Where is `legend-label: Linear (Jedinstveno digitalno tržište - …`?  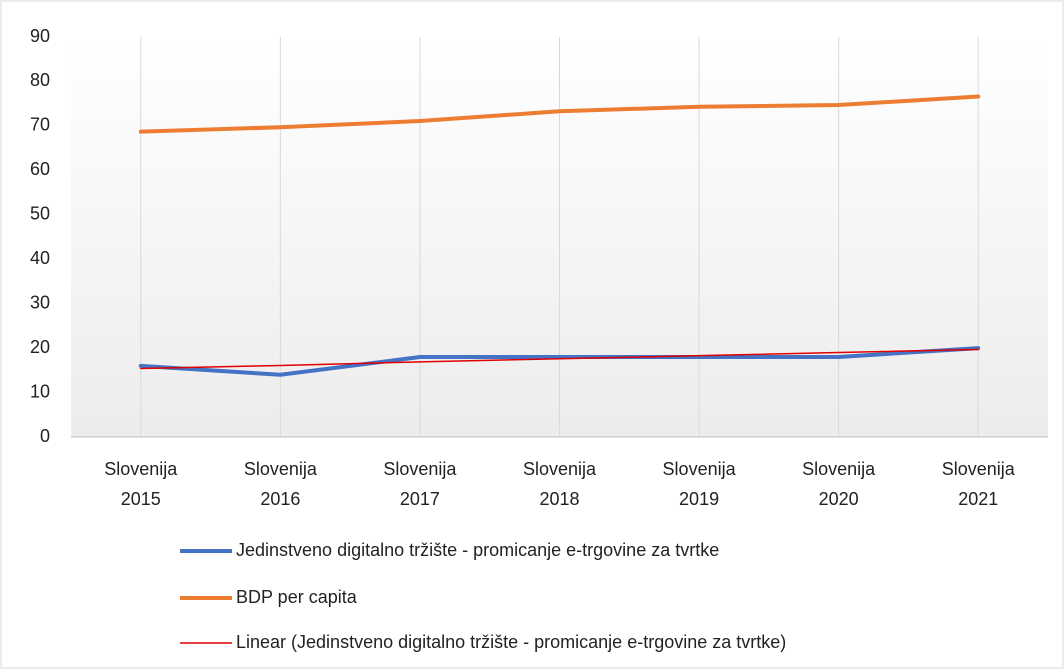
legend-label: Linear (Jedinstveno digitalno tržište - … is located at coordinates (511, 642).